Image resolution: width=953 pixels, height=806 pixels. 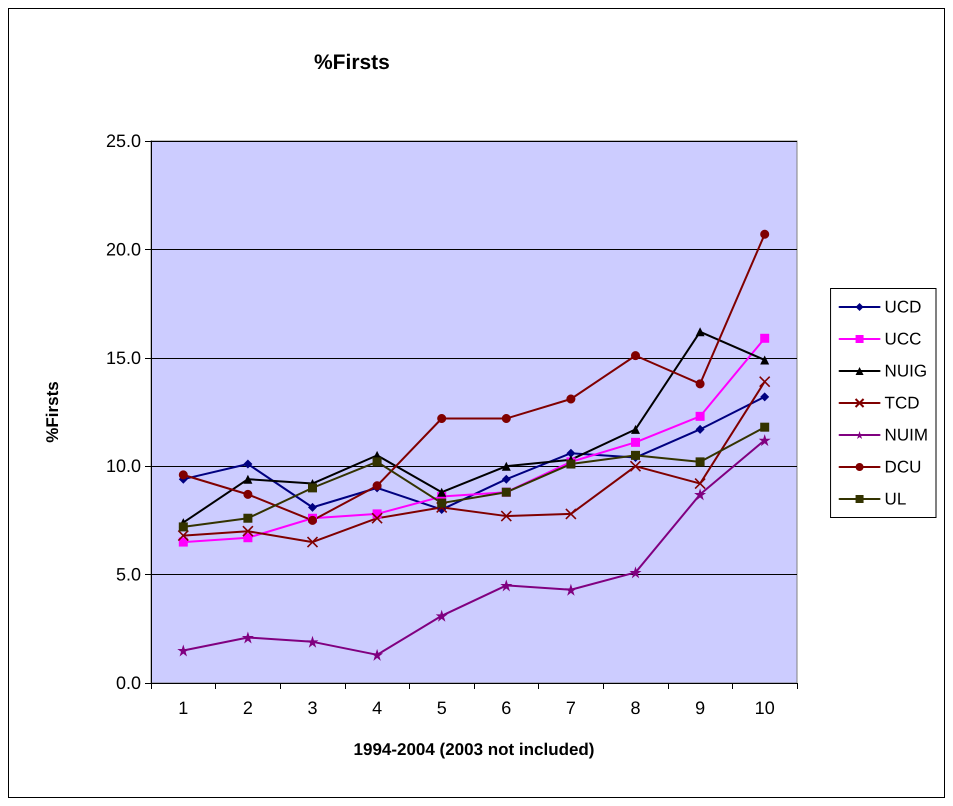 I want to click on x-tick-label: 3, so click(x=312, y=708).